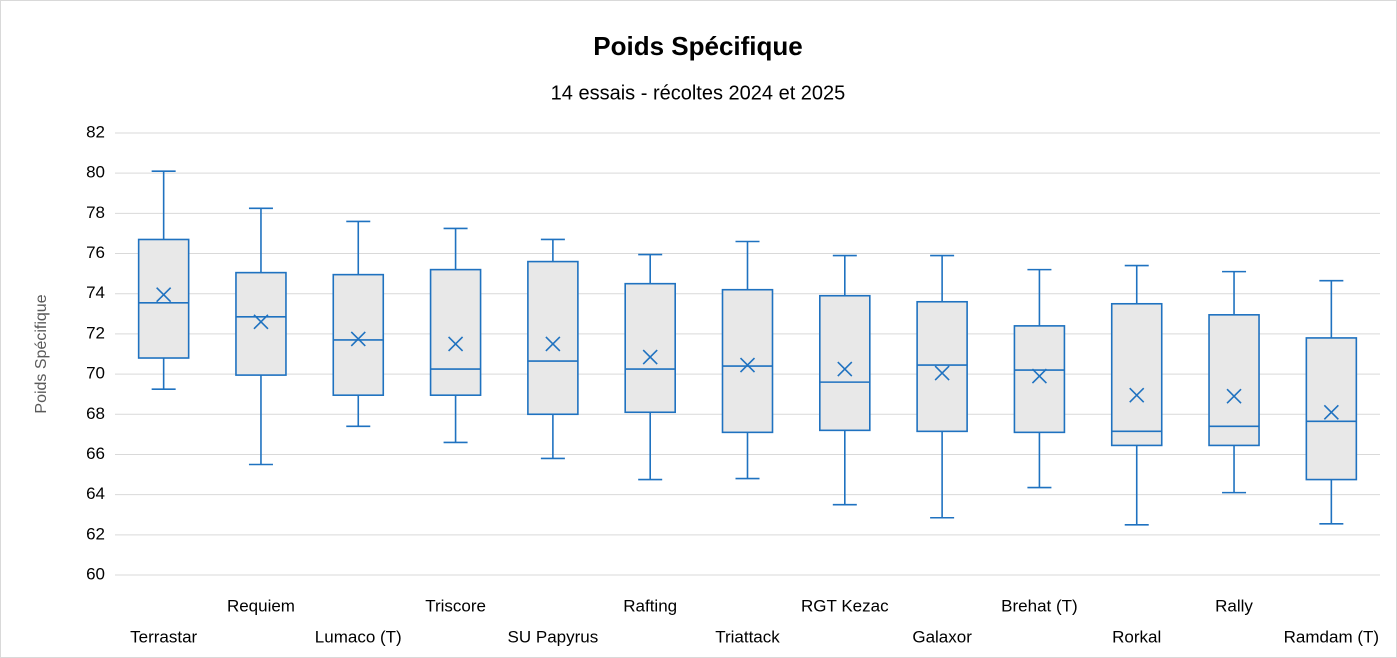  What do you see at coordinates (95, 373) in the screenshot?
I see `y-tick-label: 70` at bounding box center [95, 373].